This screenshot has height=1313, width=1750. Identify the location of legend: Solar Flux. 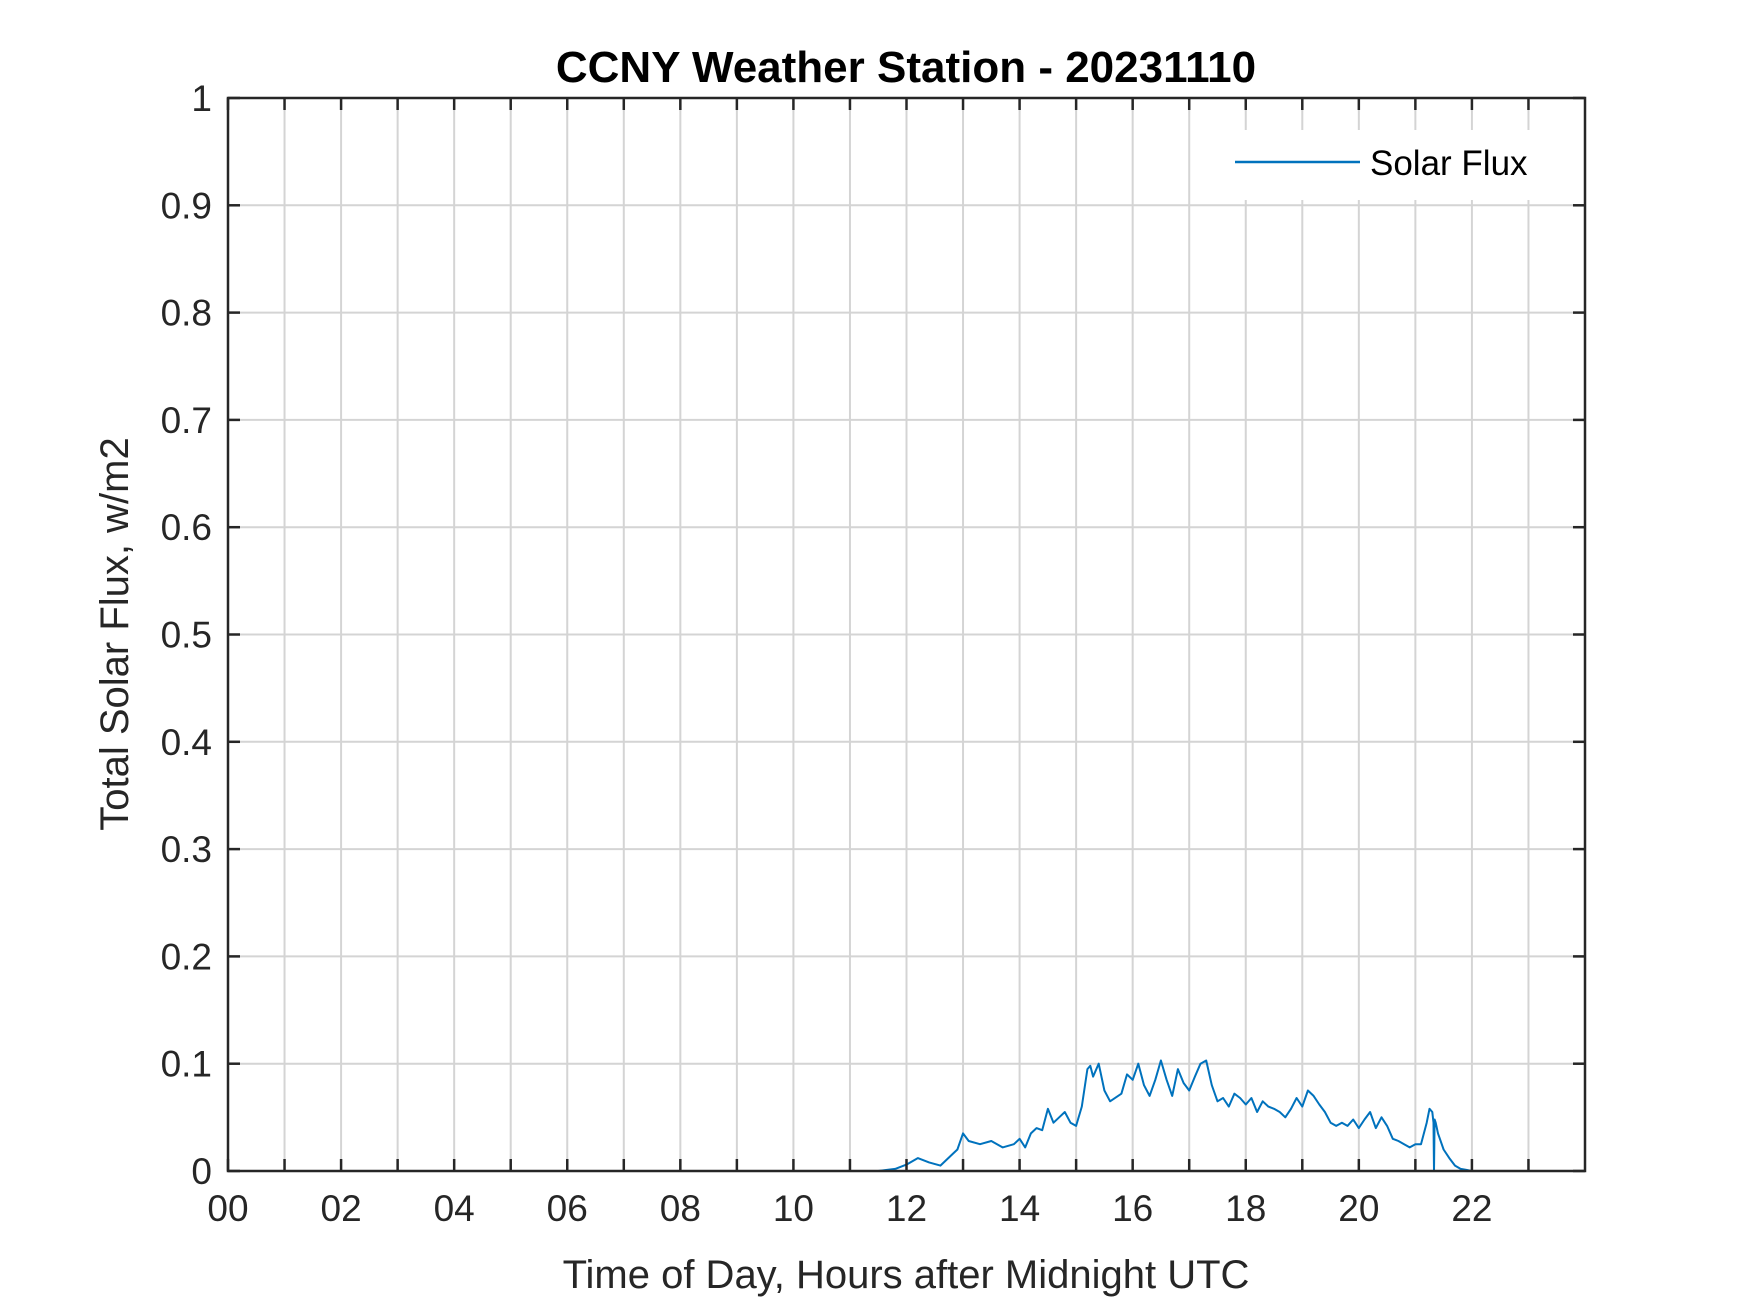
(1395, 165).